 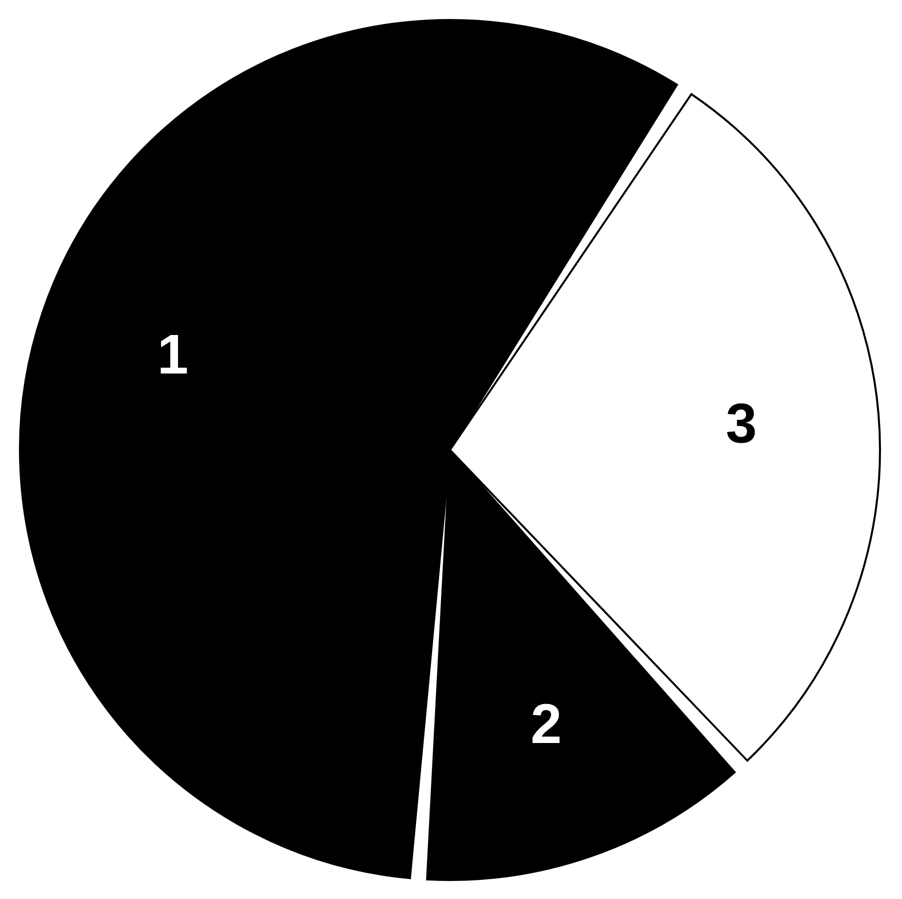 I want to click on slice-label: 2, so click(x=546, y=724).